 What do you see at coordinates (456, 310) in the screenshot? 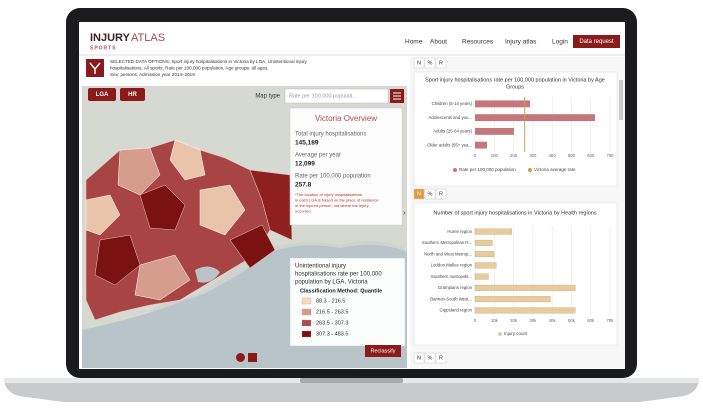
I see `y-tick-label: Gippsland region` at bounding box center [456, 310].